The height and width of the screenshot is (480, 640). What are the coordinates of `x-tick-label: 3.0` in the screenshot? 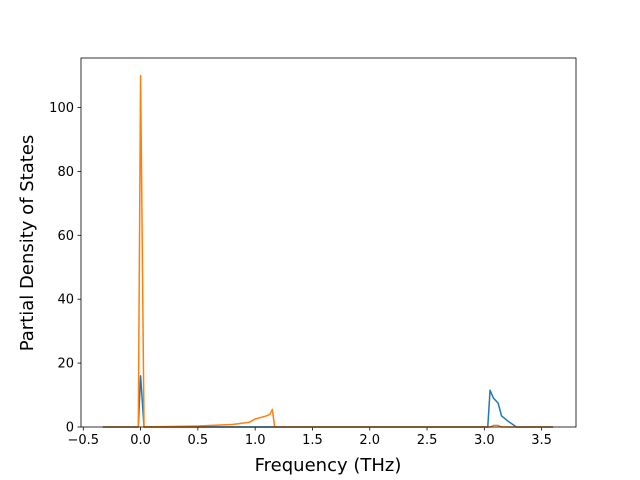 It's located at (484, 440).